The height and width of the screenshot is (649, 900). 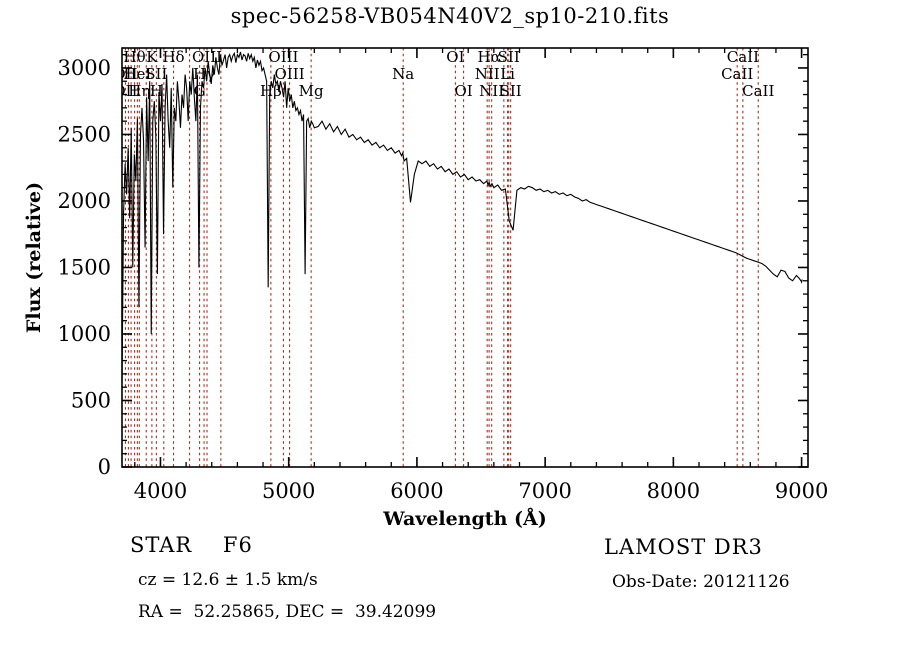 I want to click on spectral-line-label: HeI, so click(x=137, y=74).